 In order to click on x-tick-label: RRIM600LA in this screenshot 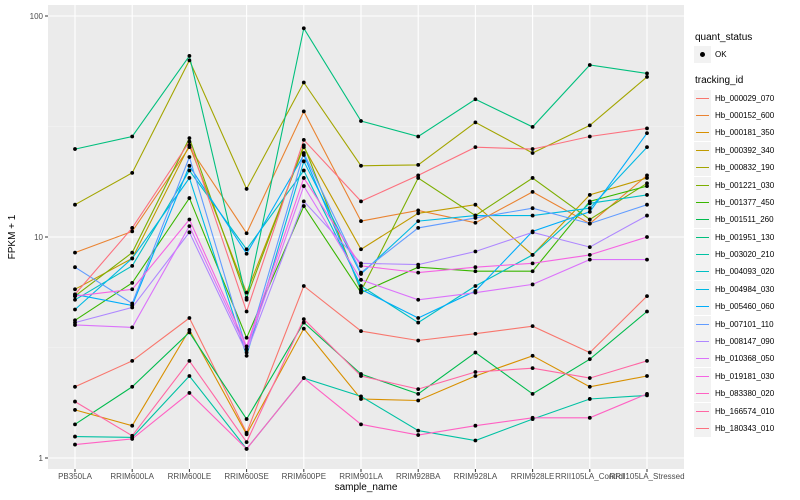, I will do `click(132, 476)`.